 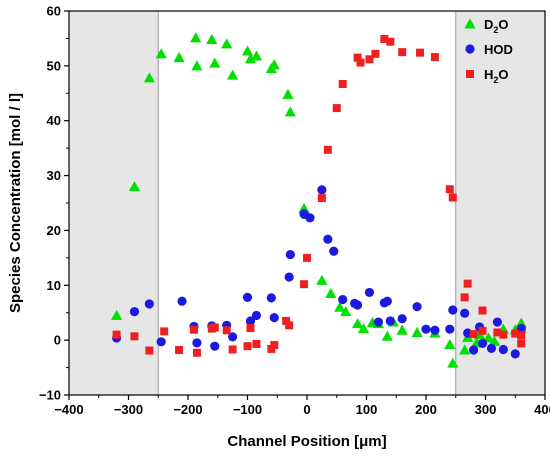 I want to click on x-tick-label: 300, so click(x=486, y=409).